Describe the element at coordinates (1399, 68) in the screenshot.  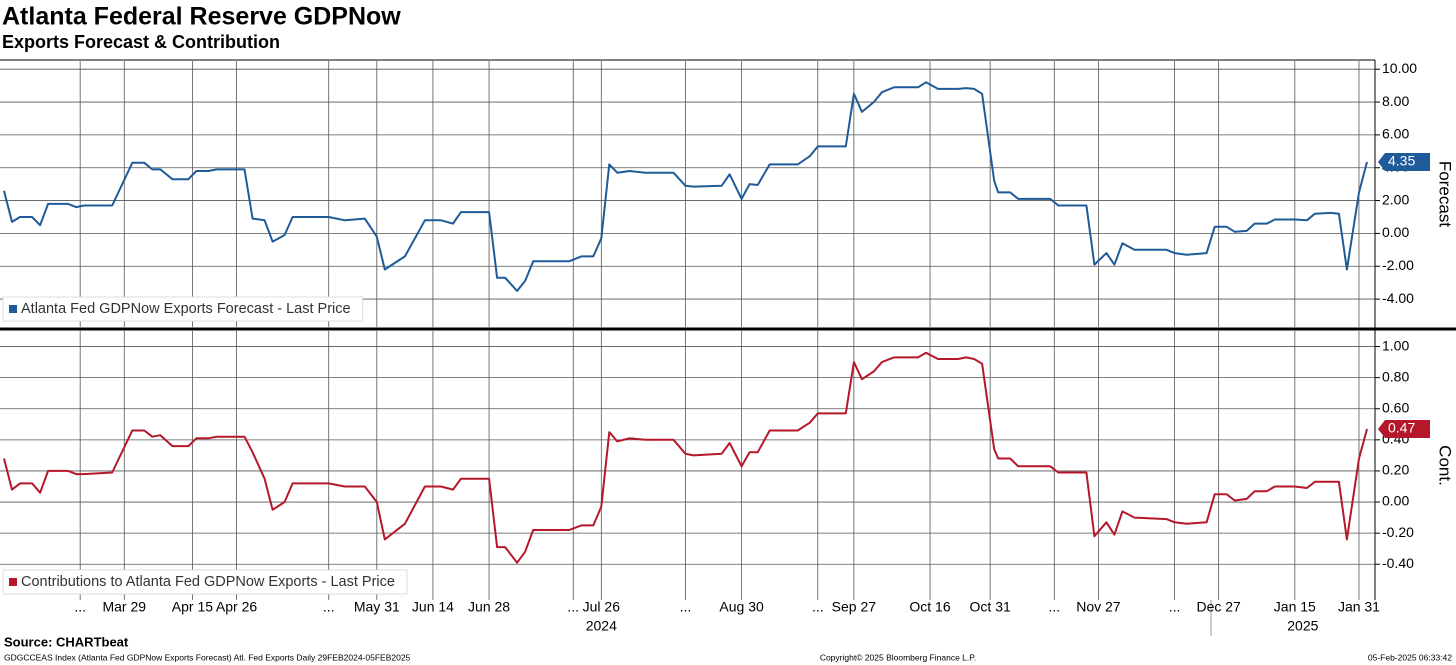
I see `y-tick-label: 10.00` at that location.